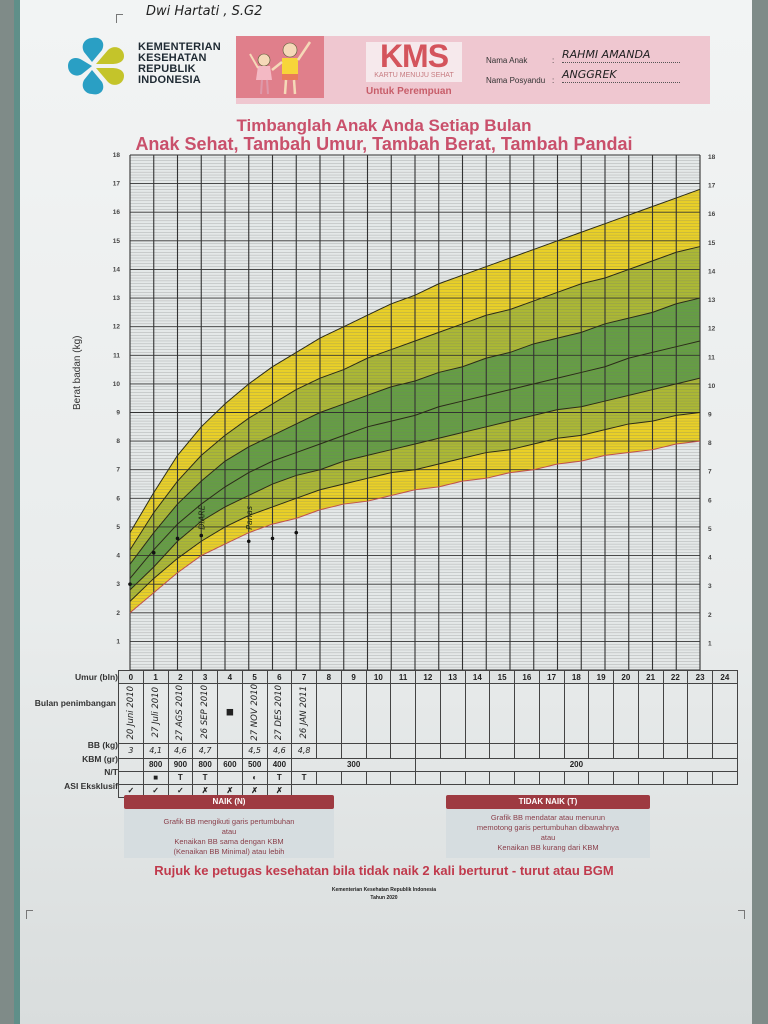  I want to click on ministry-line: INDONESIA, so click(169, 80).